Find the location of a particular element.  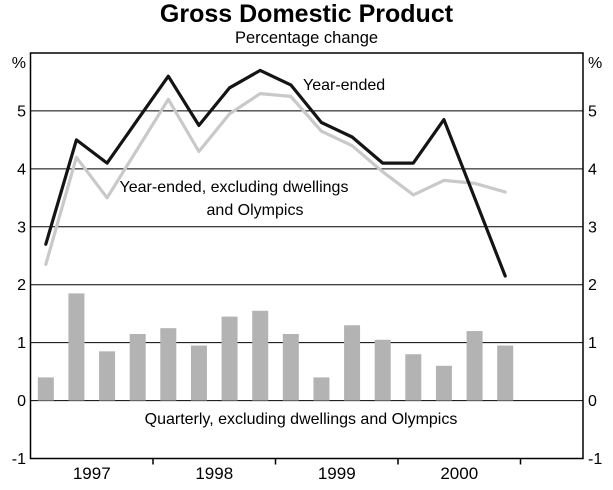

y-axis-label-left: 2 is located at coordinates (21, 285).